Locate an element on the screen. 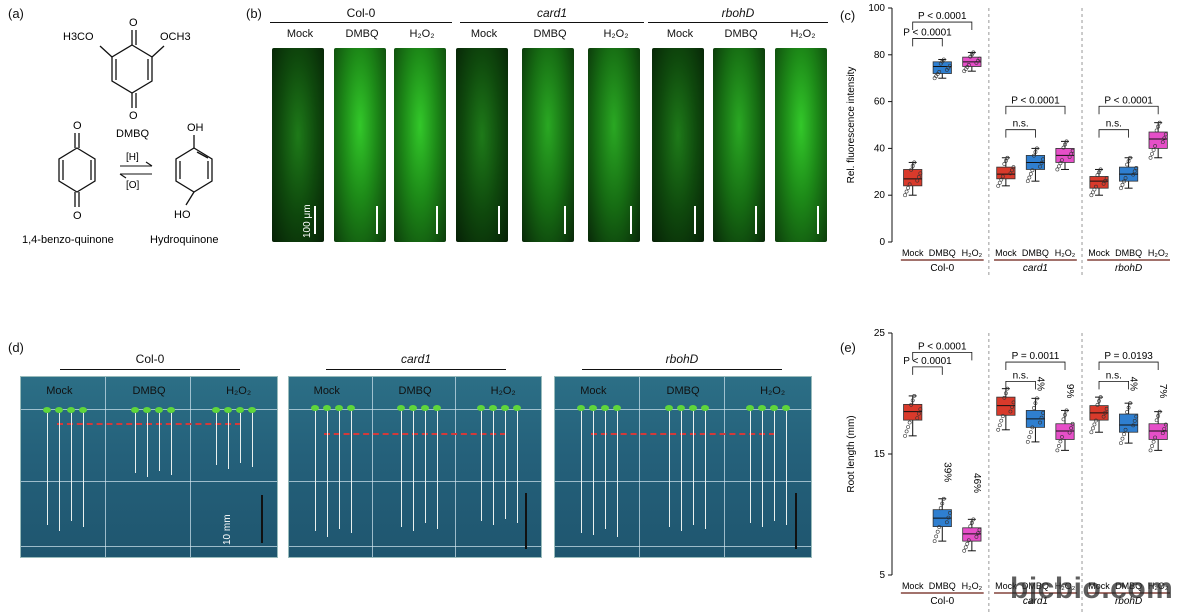 This screenshot has height=615, width=1179. micro-genotype-rbohd: rbohD is located at coordinates (738, 13).